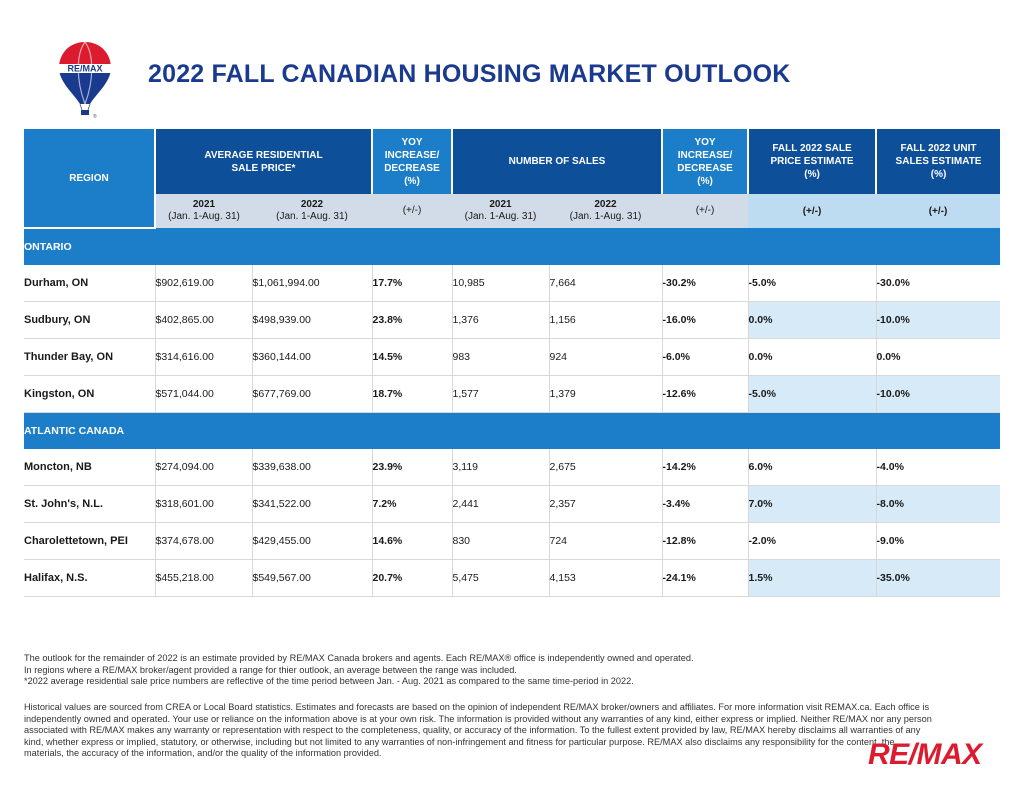 This screenshot has width=1024, height=791. Describe the element at coordinates (501, 320) in the screenshot. I see `table-cell: 1,376` at that location.